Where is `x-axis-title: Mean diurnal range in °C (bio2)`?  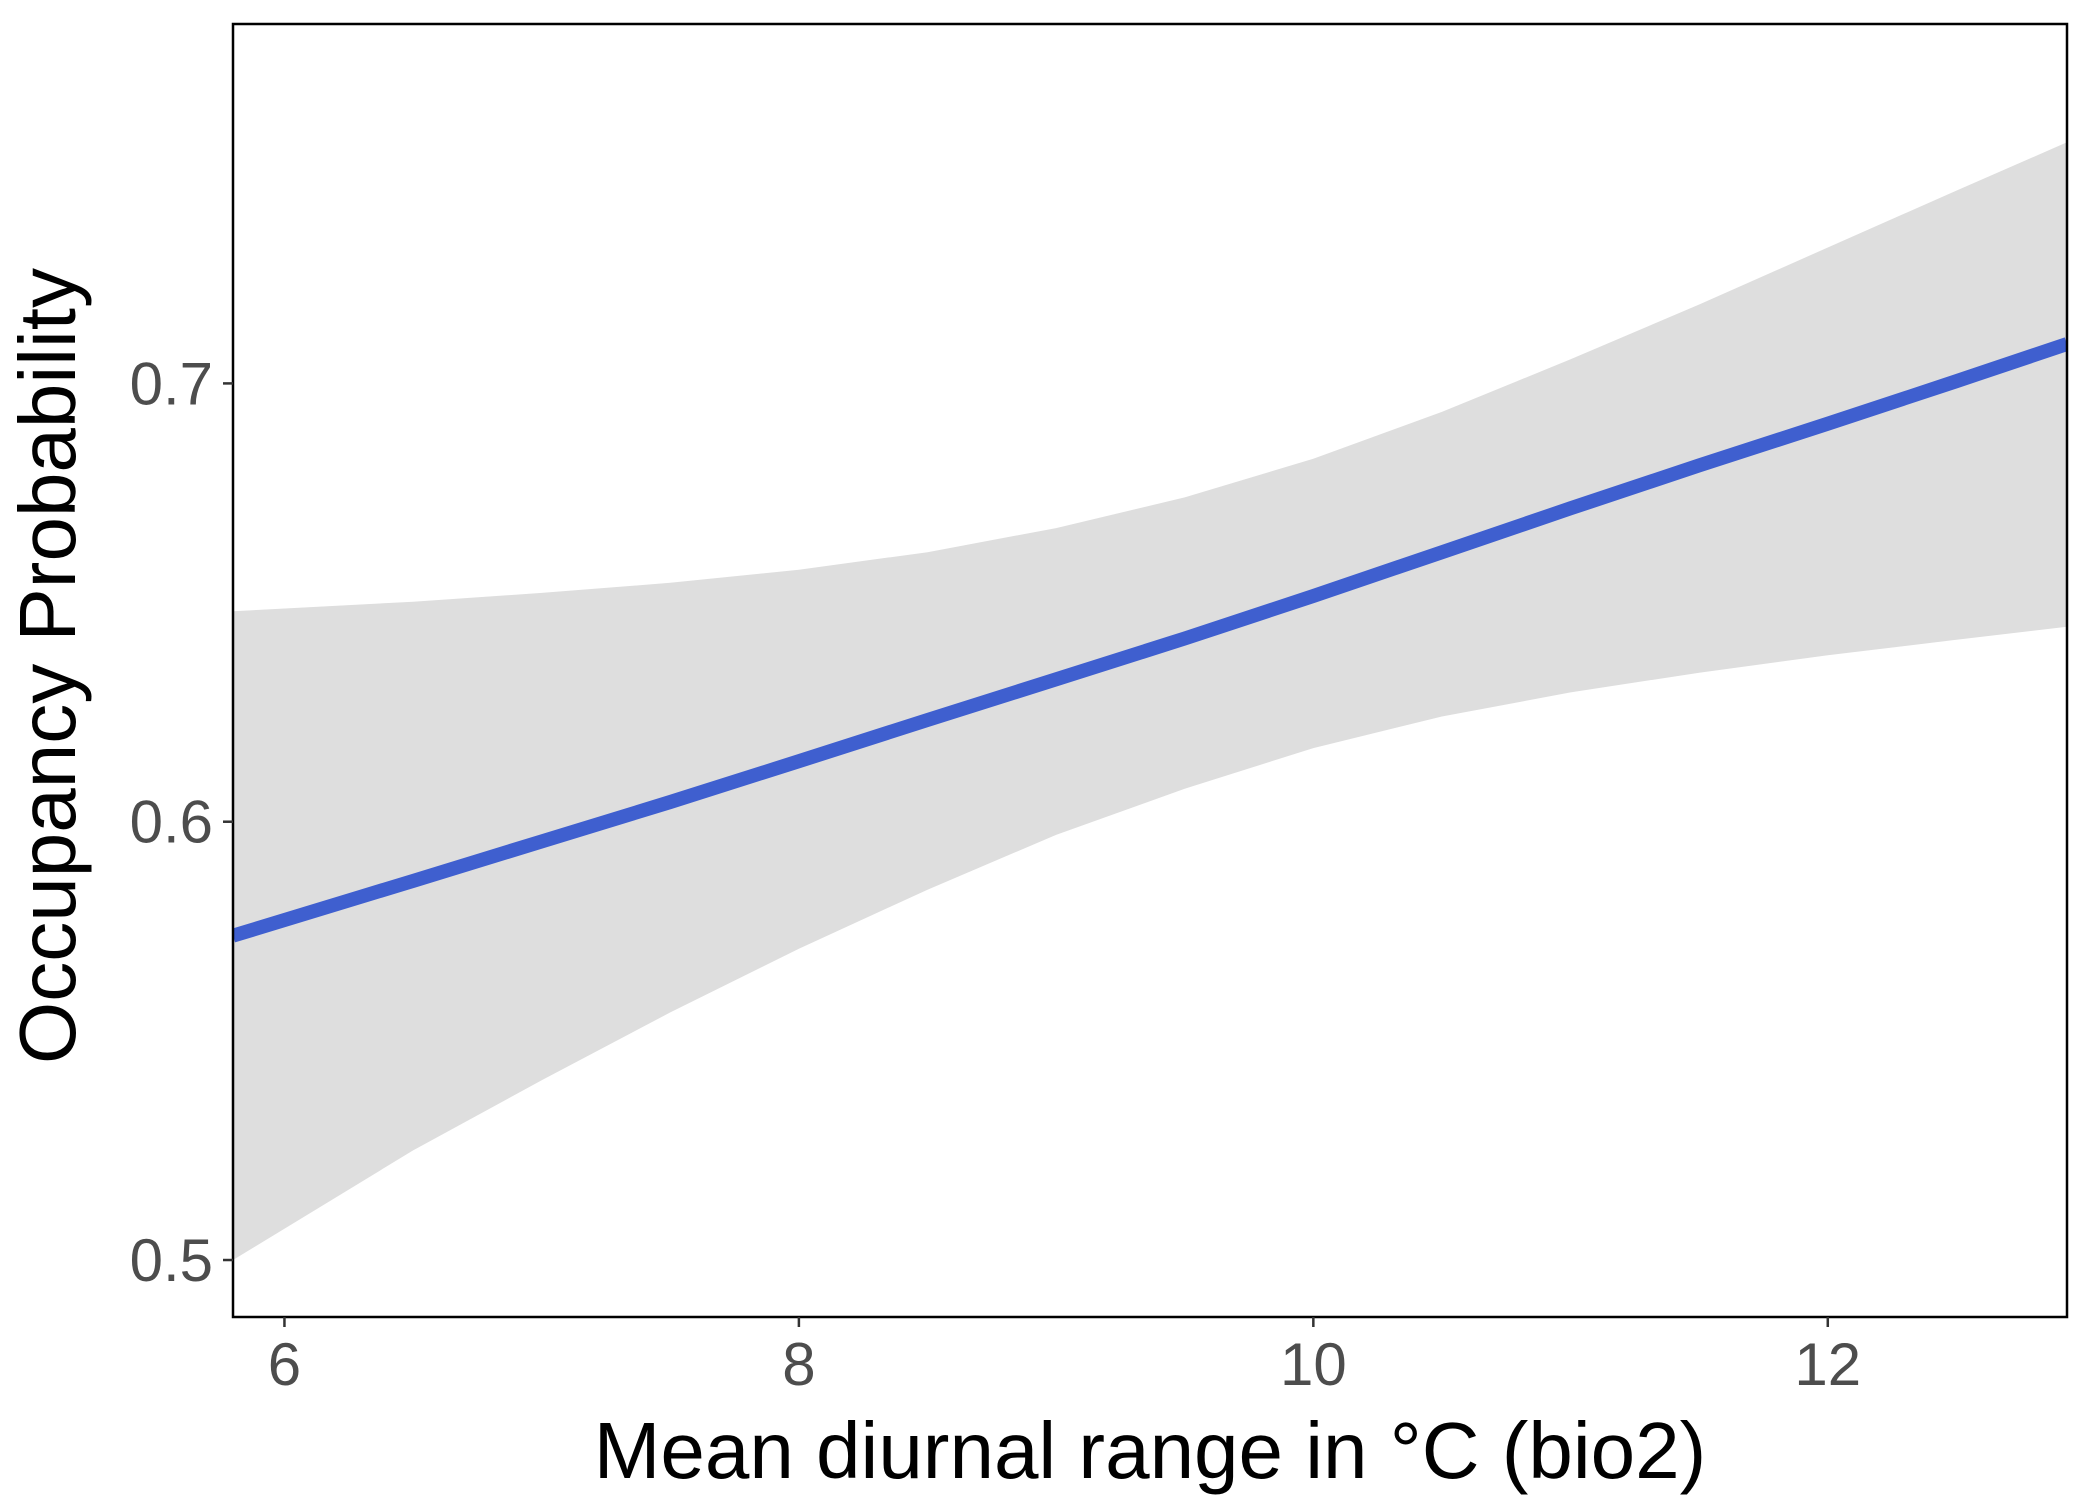 x-axis-title: Mean diurnal range in °C (bio2) is located at coordinates (1150, 1450).